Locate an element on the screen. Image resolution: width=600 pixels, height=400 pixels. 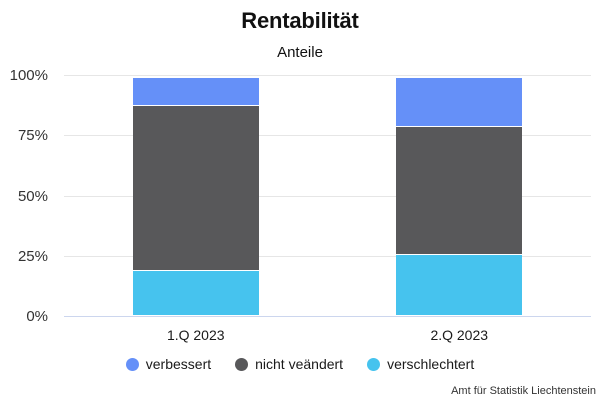
legend-item-verbessert: verbessert is located at coordinates (168, 364).